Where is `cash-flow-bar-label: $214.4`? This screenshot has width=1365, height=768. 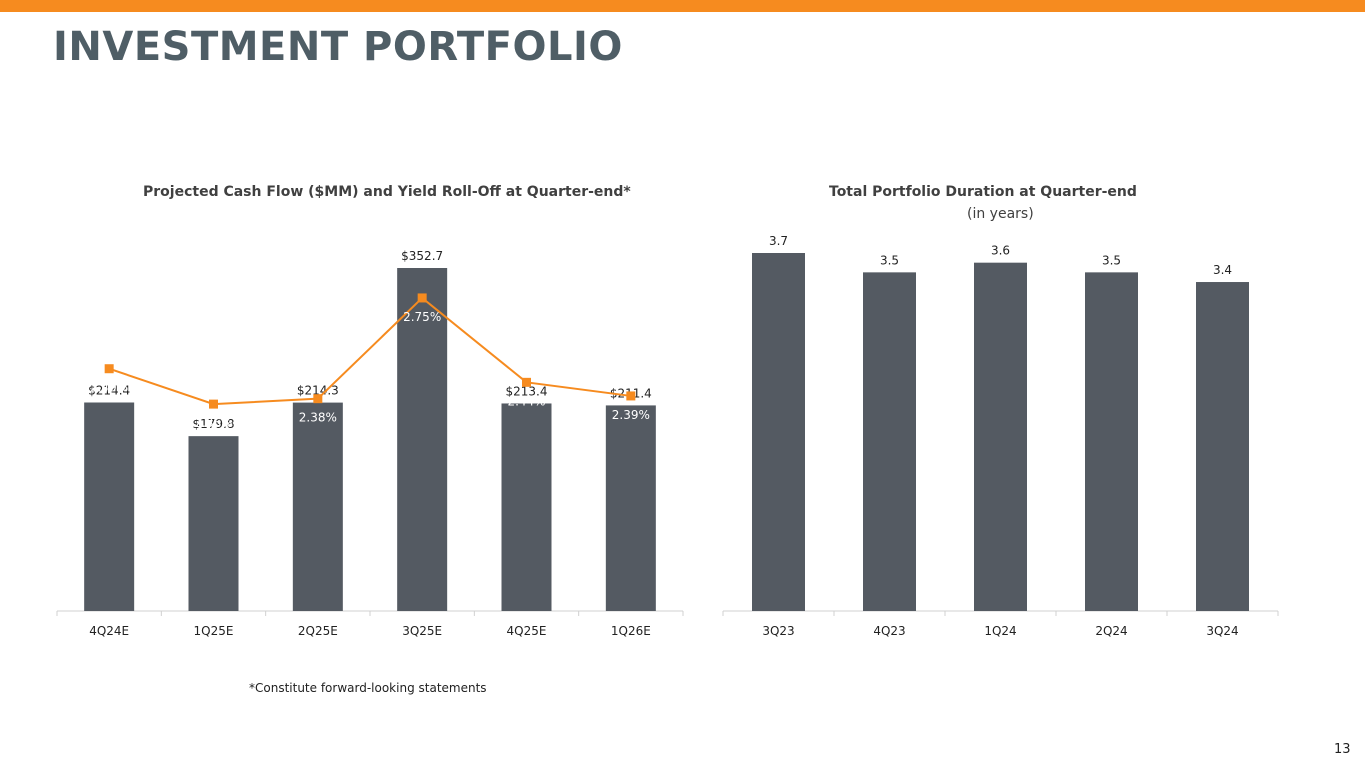
cash-flow-bar-label: $214.4 is located at coordinates (109, 390).